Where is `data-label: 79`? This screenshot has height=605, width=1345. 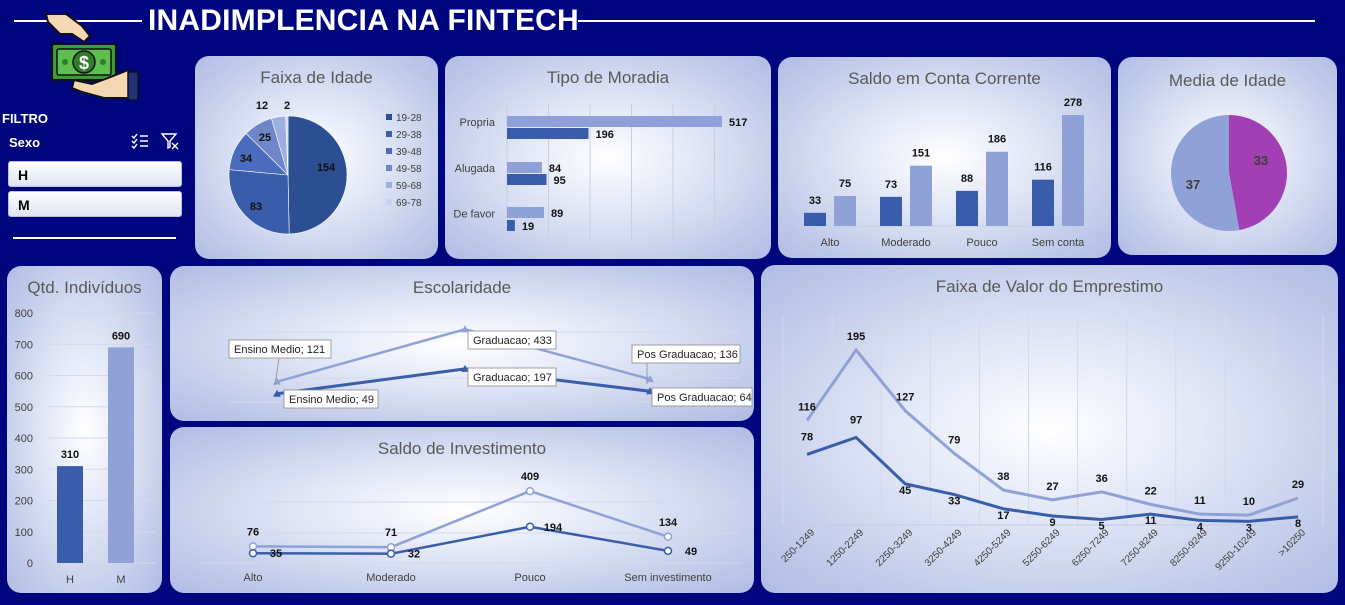 data-label: 79 is located at coordinates (954, 441).